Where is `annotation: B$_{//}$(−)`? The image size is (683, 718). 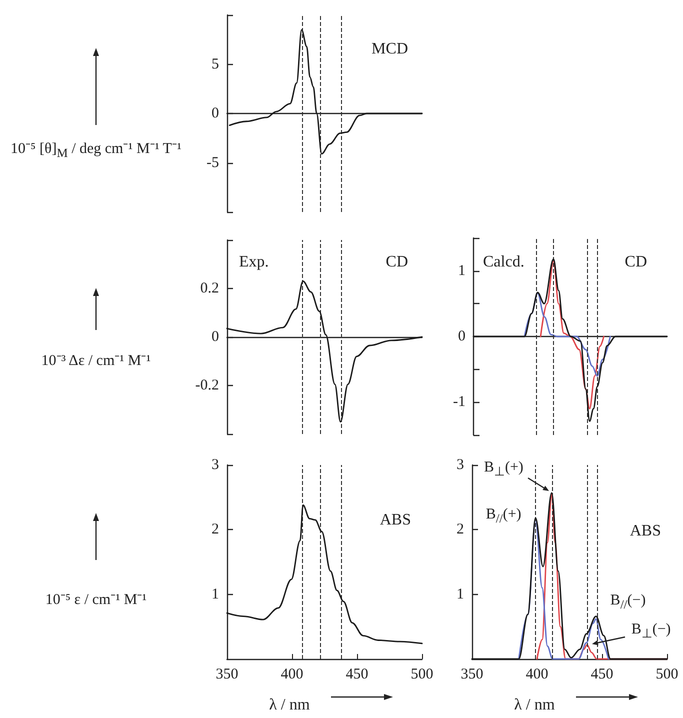
annotation: B$_{//}$(−) is located at coordinates (628, 602).